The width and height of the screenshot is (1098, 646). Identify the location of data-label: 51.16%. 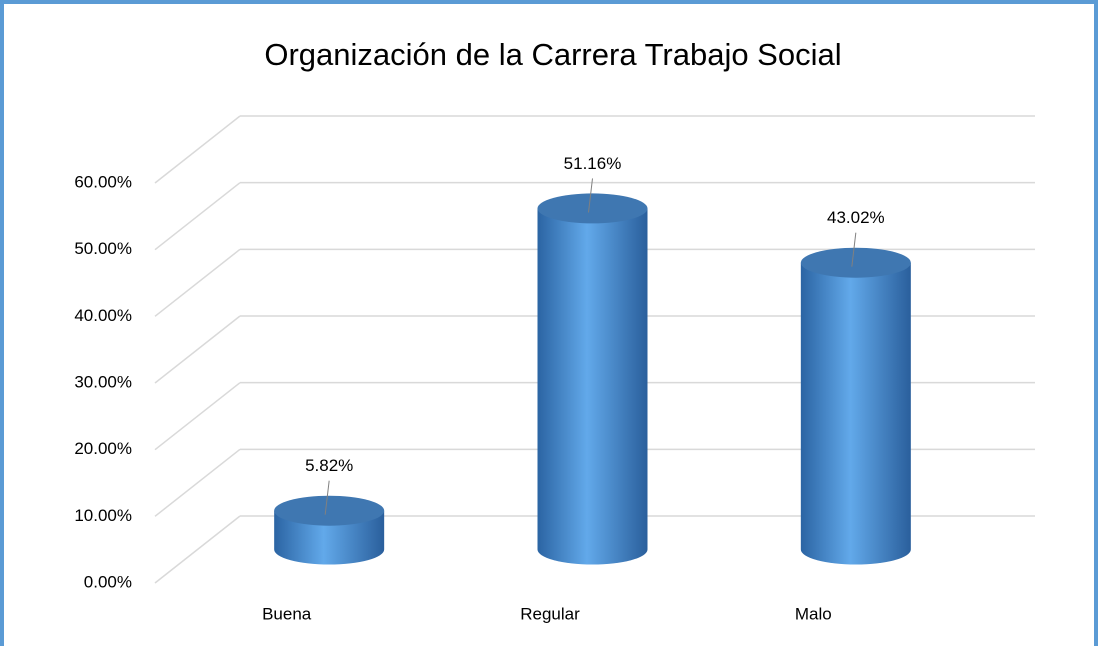
(593, 163).